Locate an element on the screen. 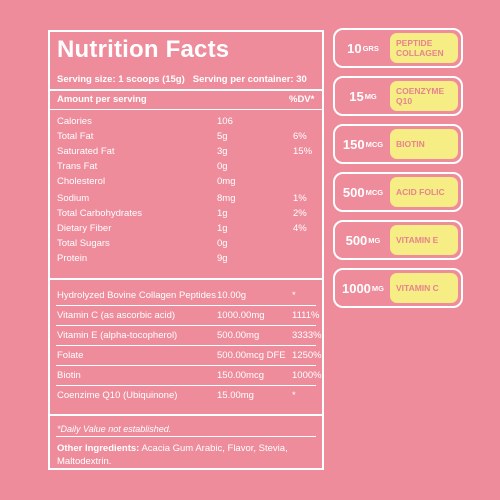  nutrient-row: Total Sugars 0g is located at coordinates (142, 243).